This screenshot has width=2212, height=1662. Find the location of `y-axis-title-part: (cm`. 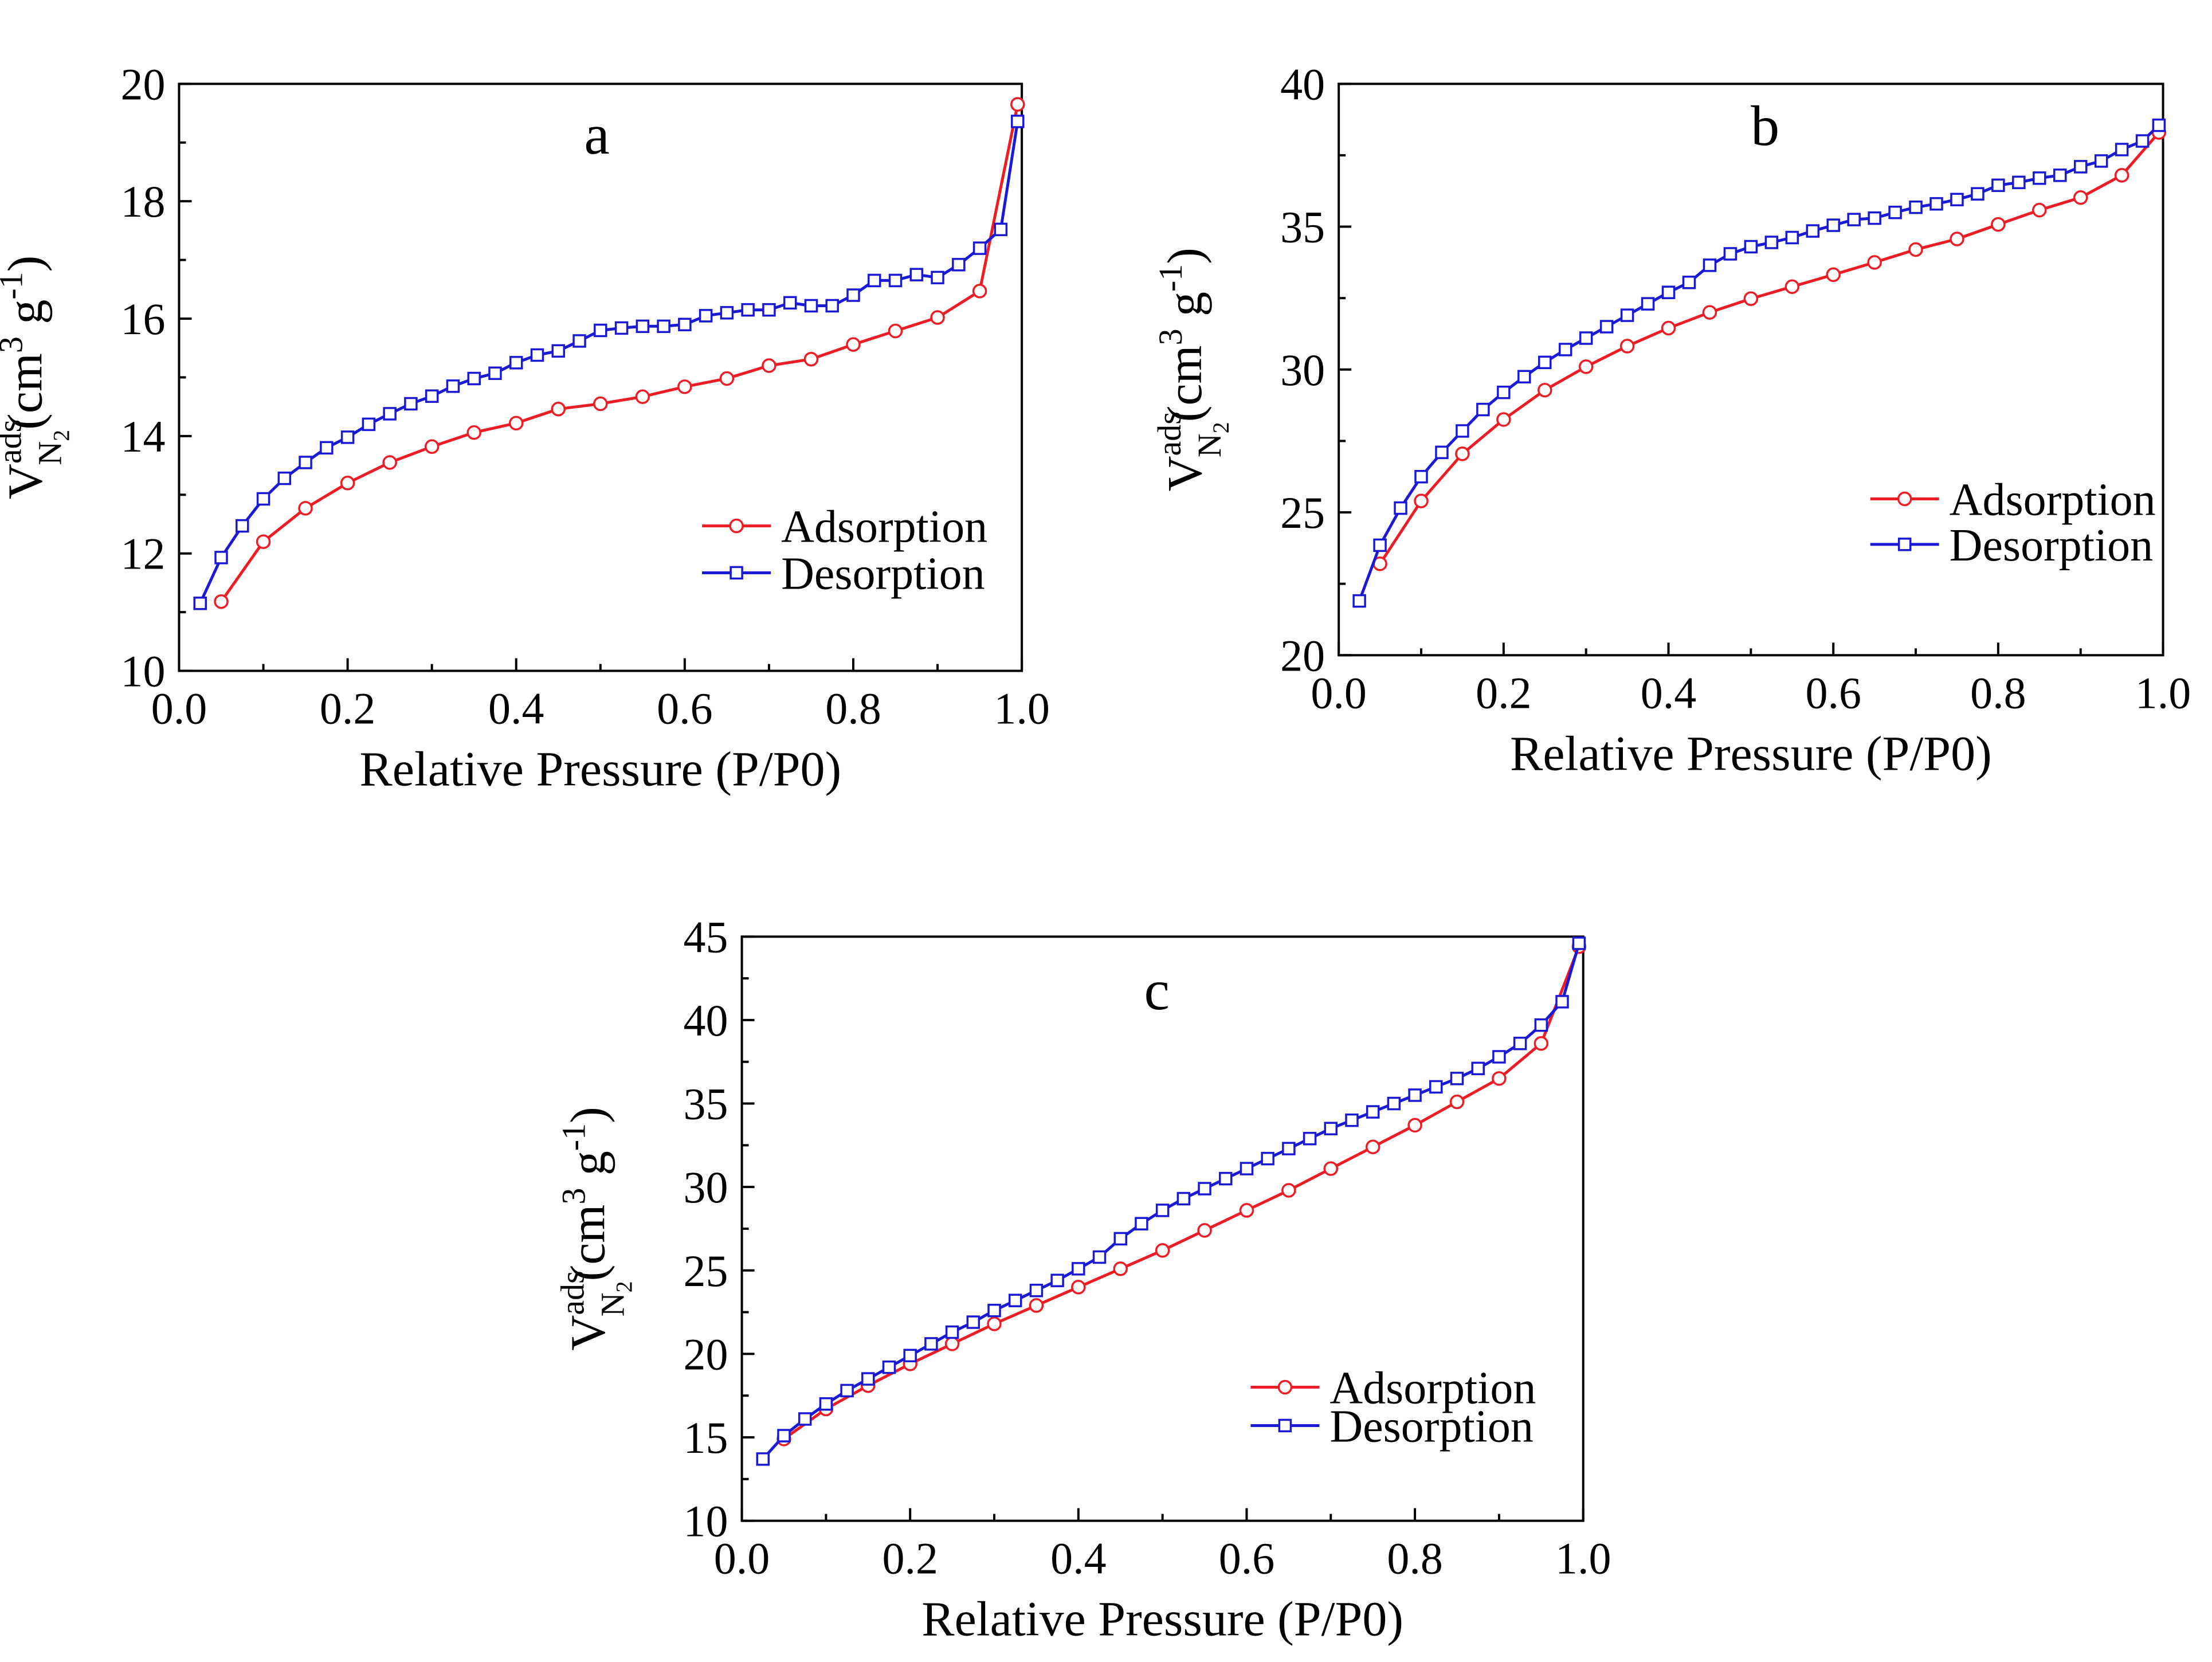

y-axis-title-part: (cm is located at coordinates (26, 391).